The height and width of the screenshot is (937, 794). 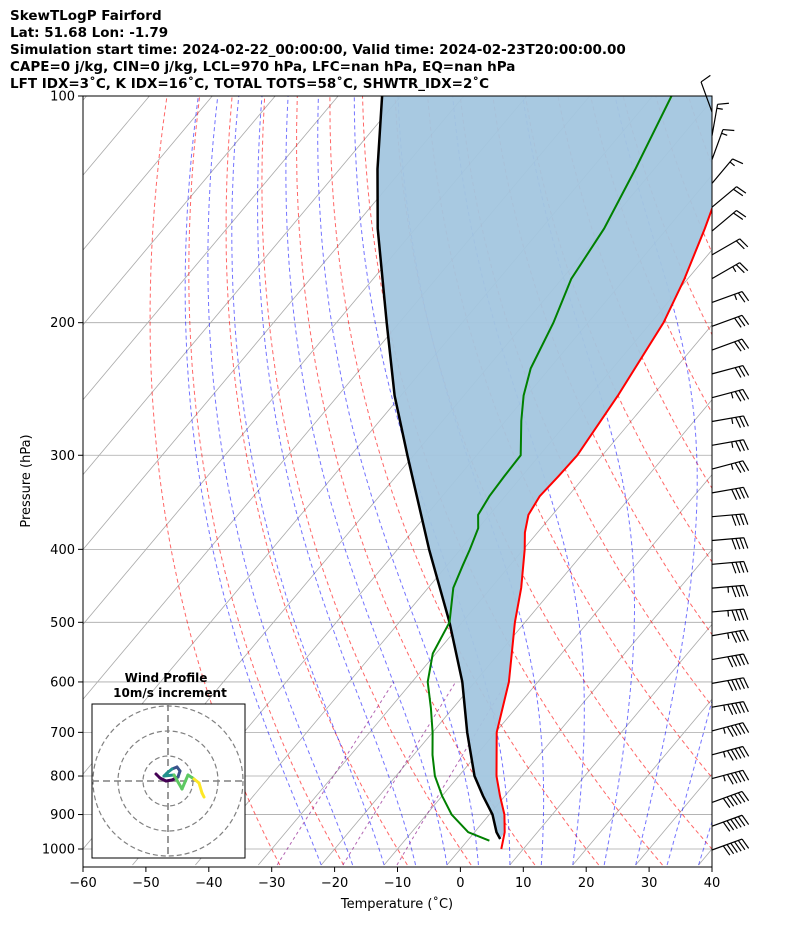 What do you see at coordinates (58, 850) in the screenshot?
I see `y-tick-label: 1000` at bounding box center [58, 850].